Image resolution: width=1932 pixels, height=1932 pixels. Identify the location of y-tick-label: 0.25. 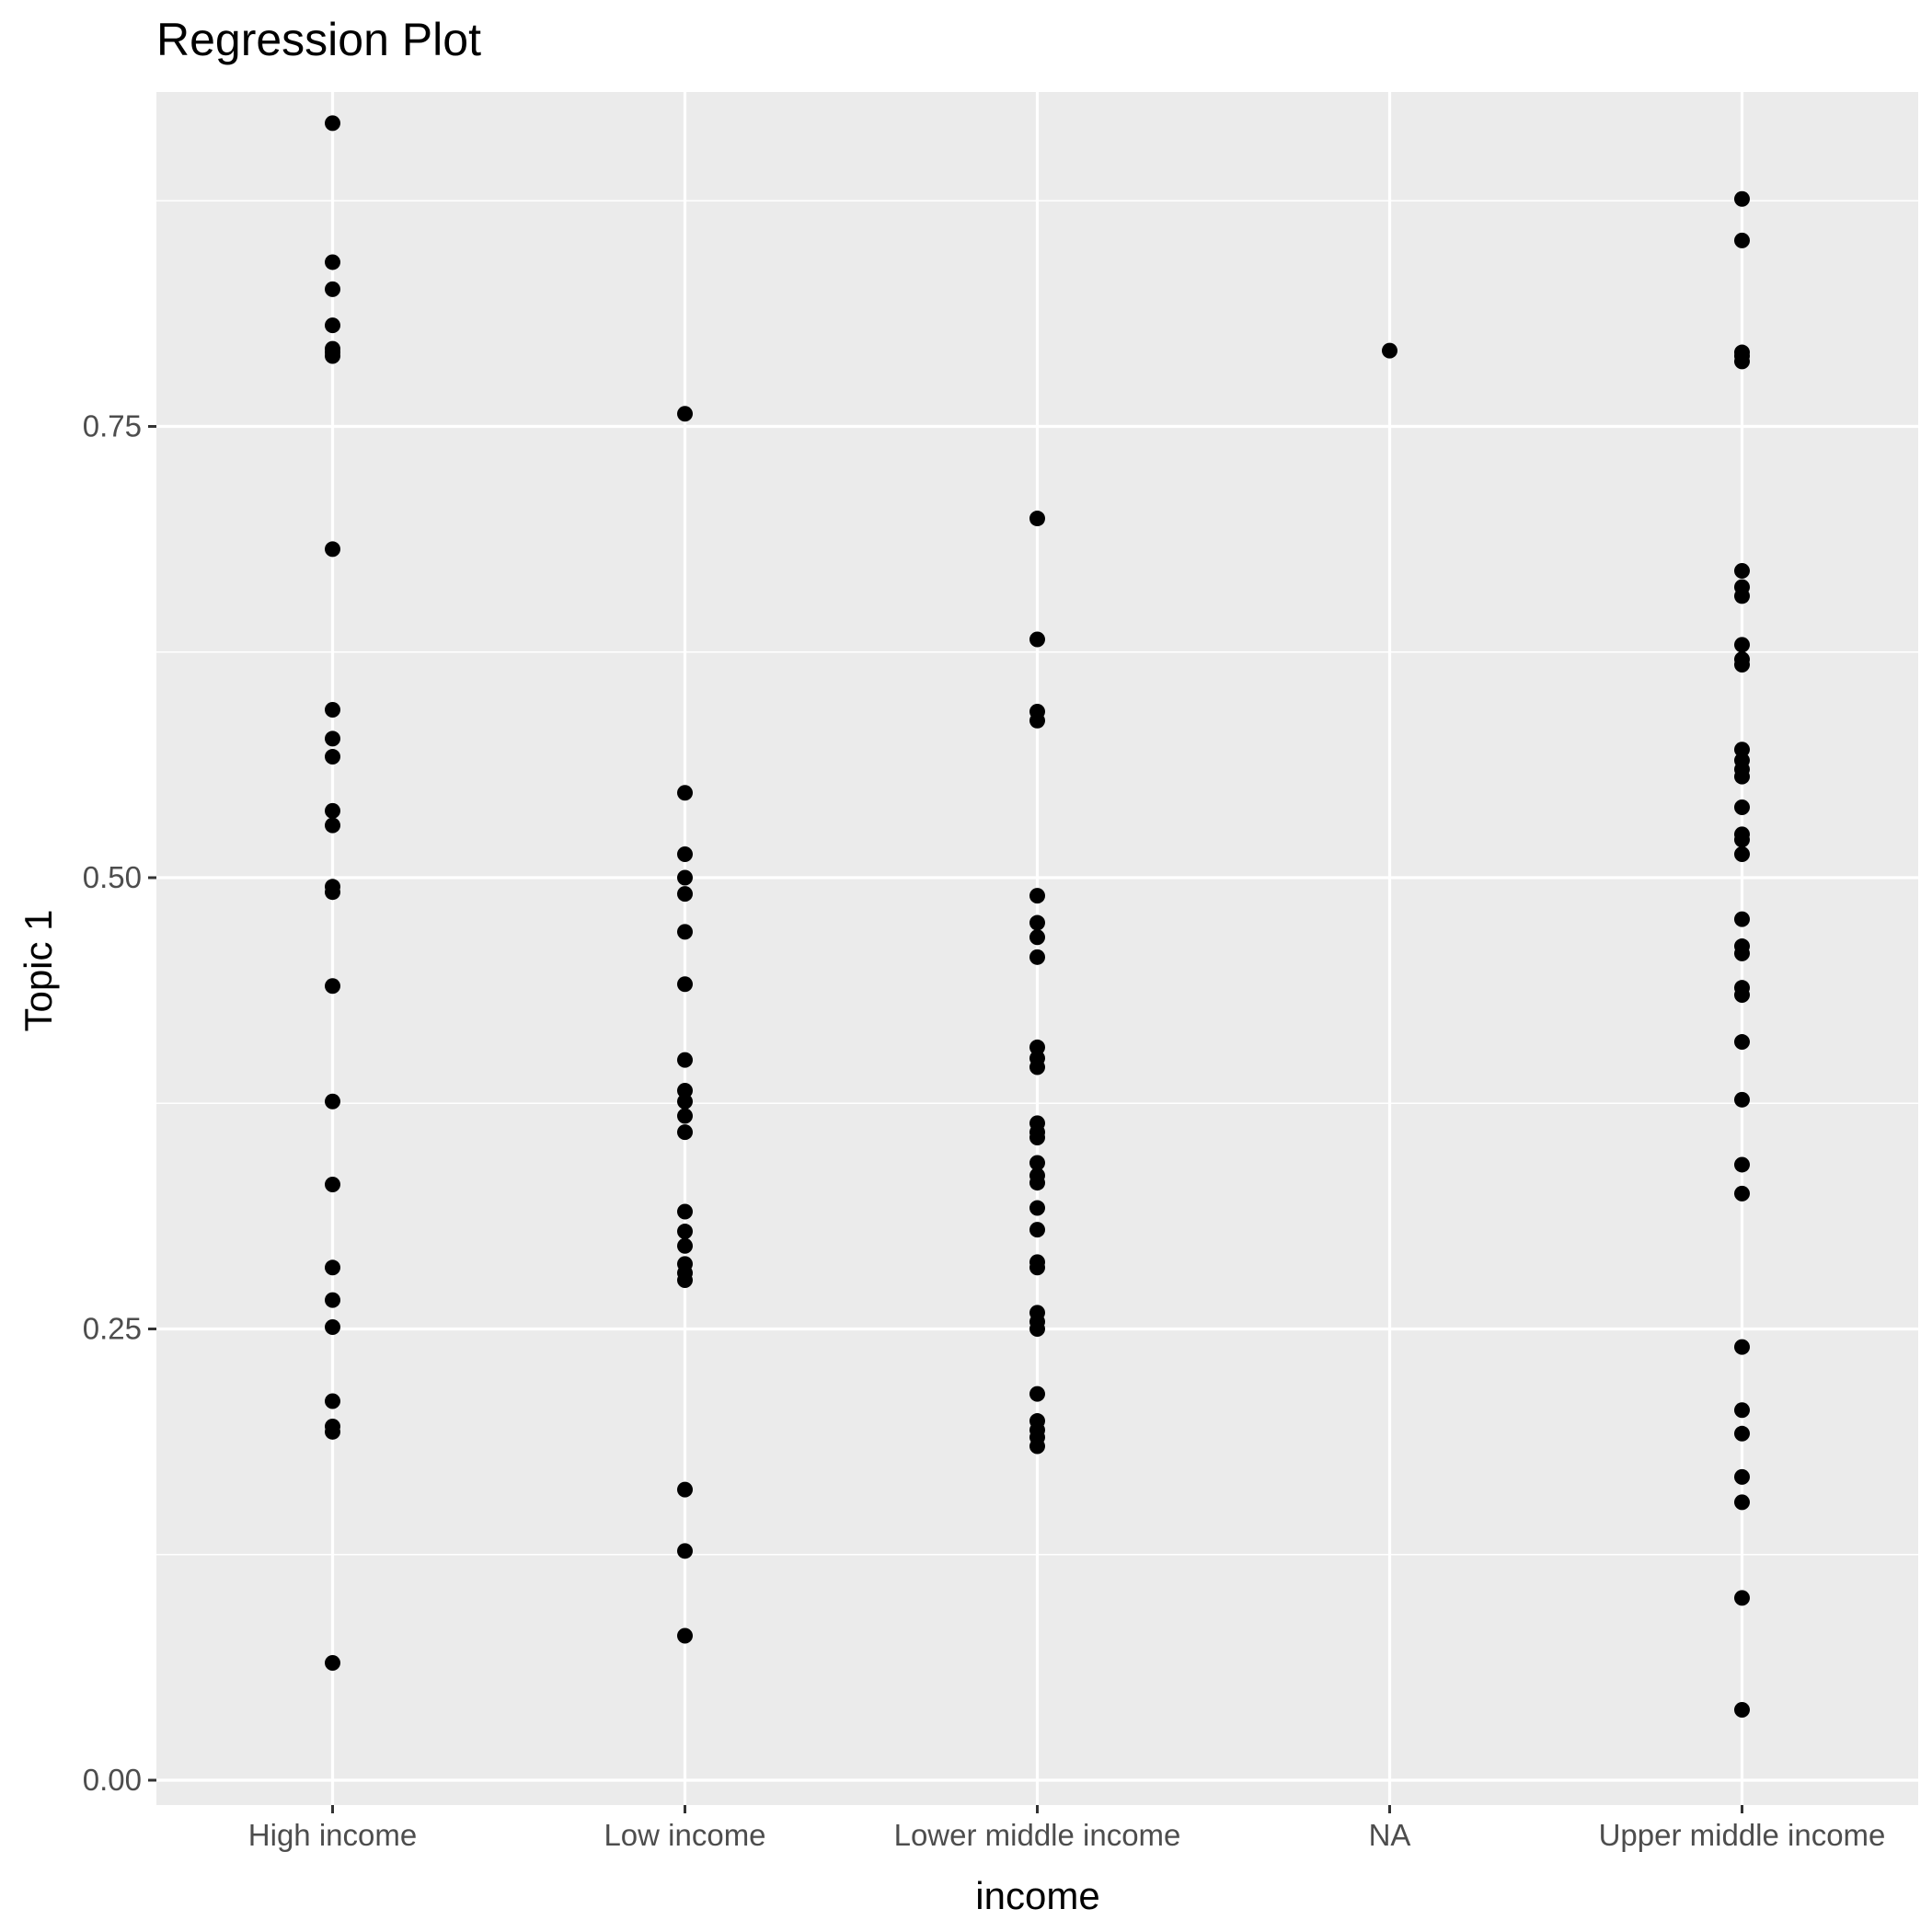
(112, 1329).